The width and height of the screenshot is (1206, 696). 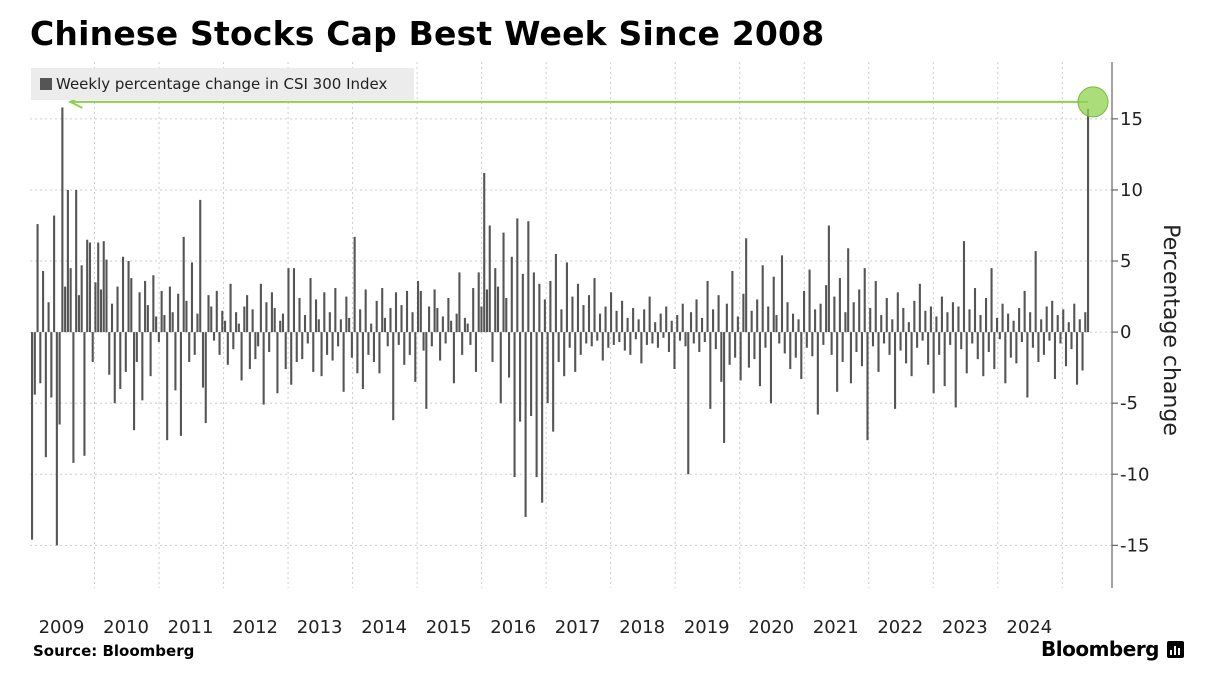 What do you see at coordinates (1131, 190) in the screenshot?
I see `y-tick-label: 10` at bounding box center [1131, 190].